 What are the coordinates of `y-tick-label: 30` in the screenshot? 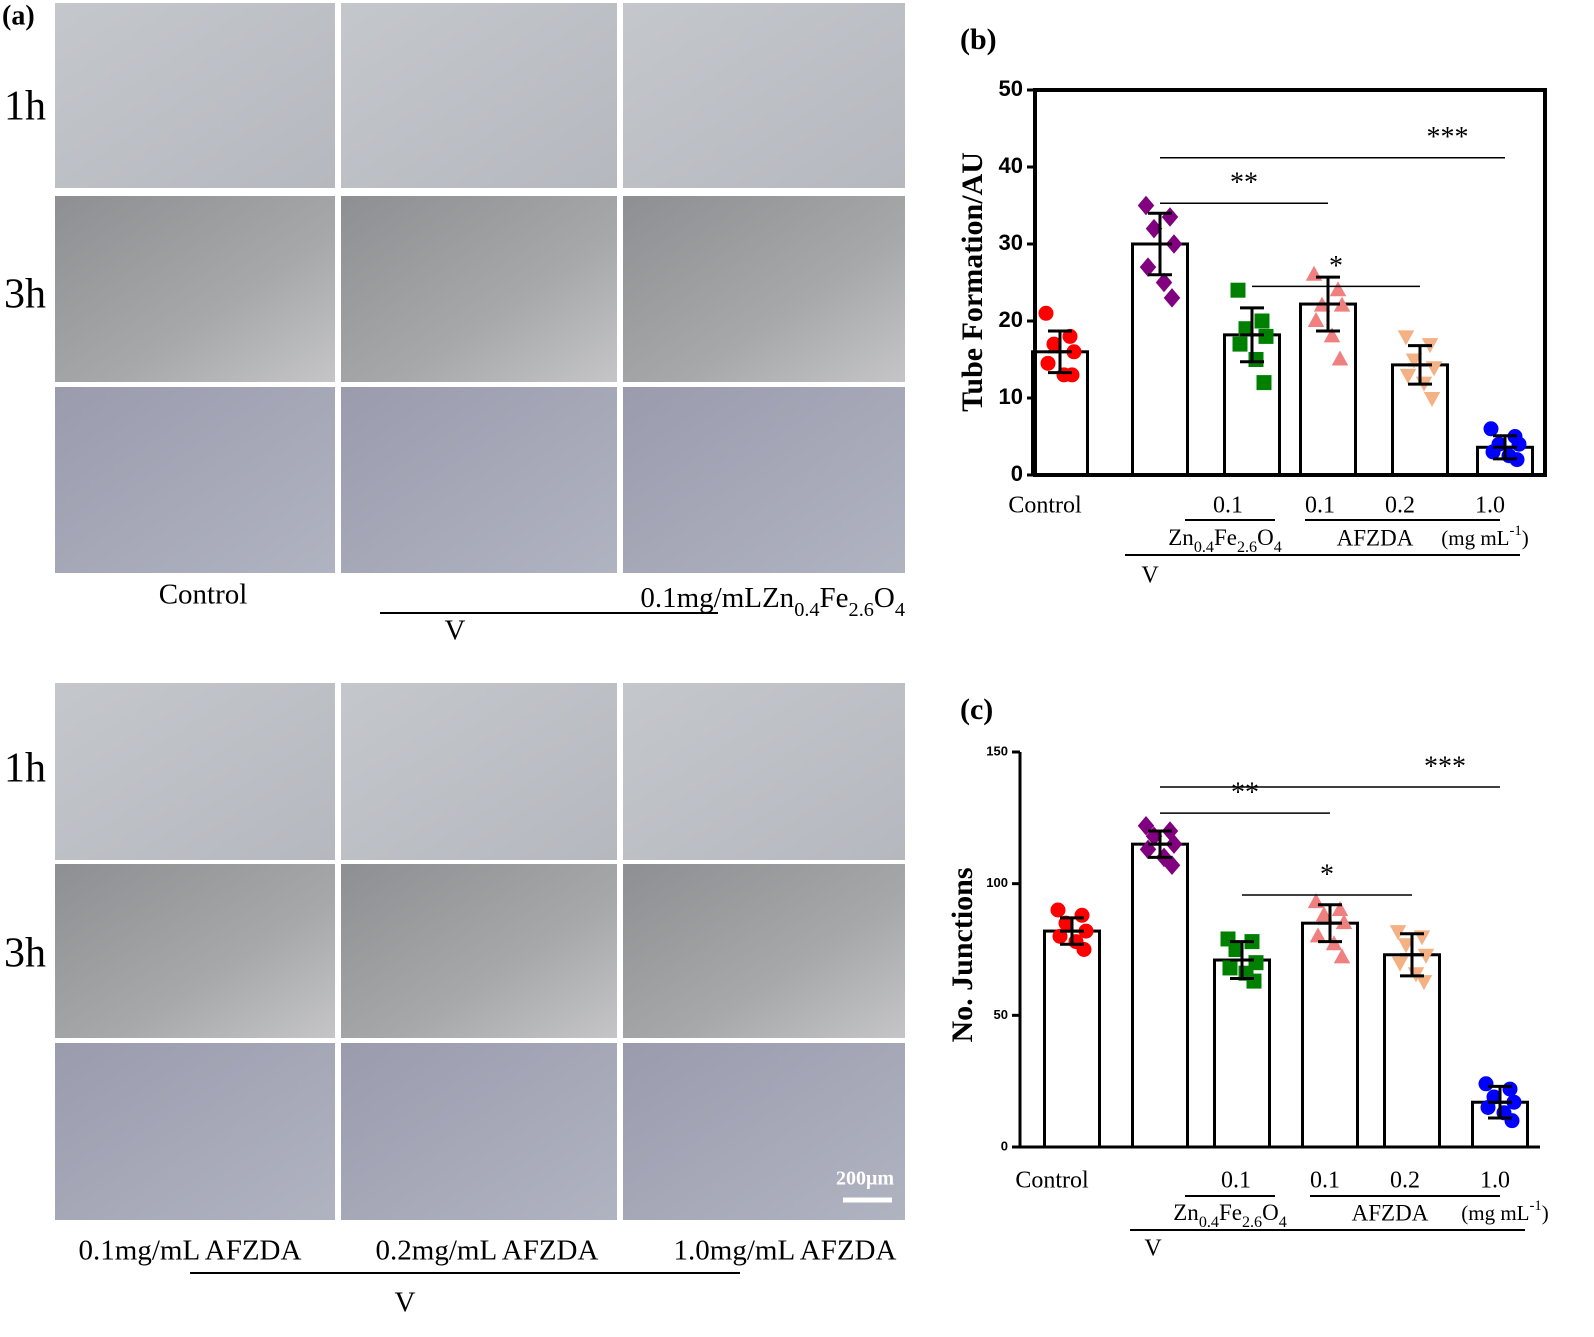 It's located at (1011, 242).